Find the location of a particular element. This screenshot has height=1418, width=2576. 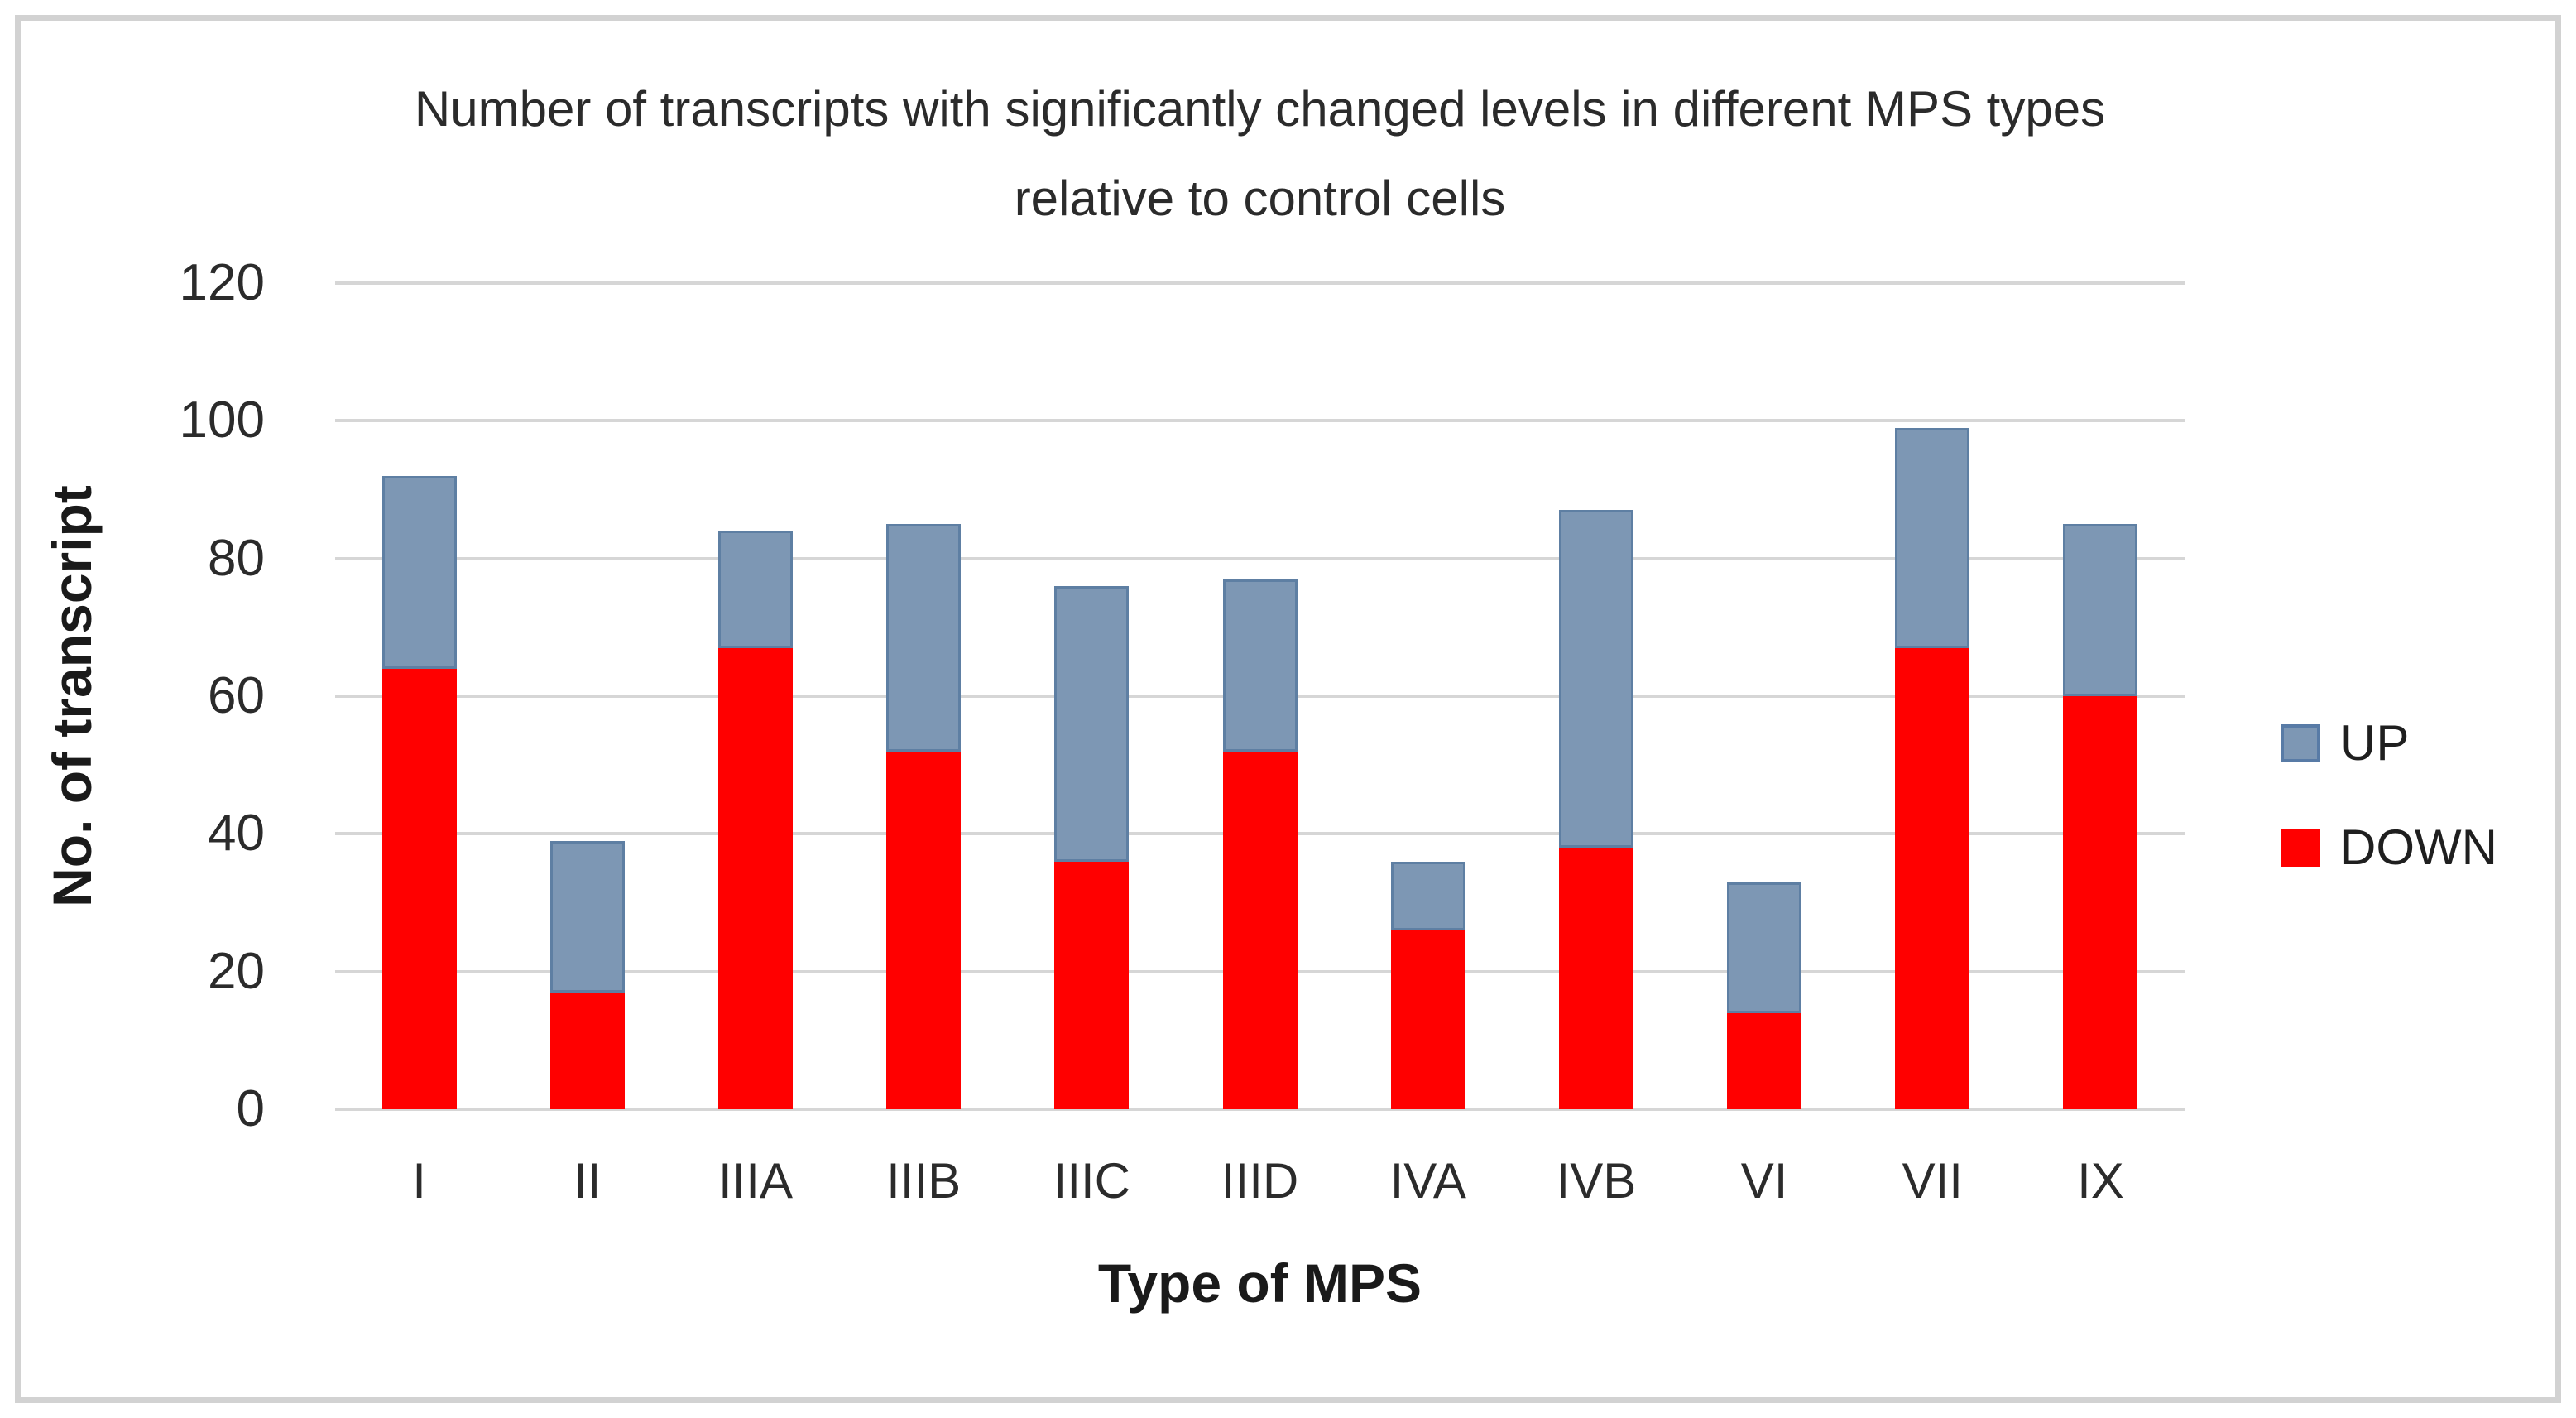

bar-VI is located at coordinates (1765, 995).